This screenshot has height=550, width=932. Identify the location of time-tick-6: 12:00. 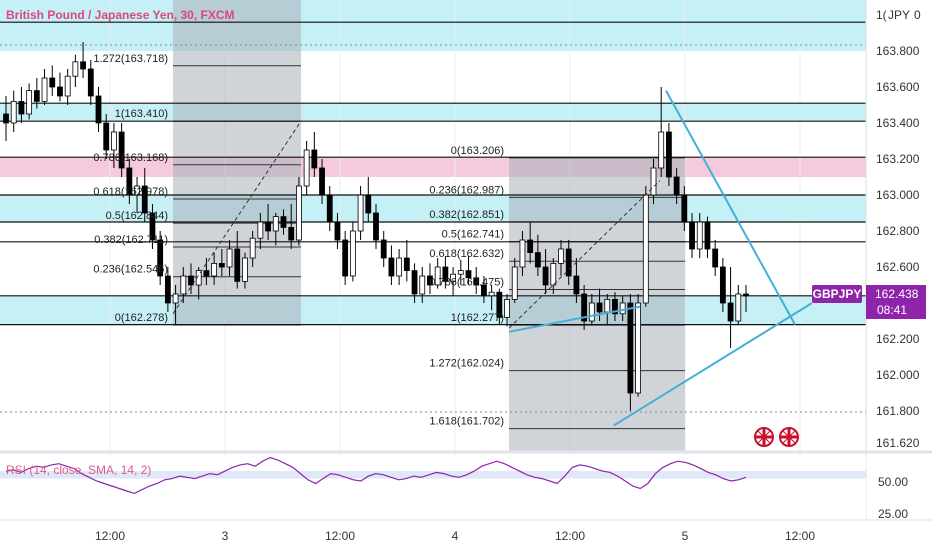
(800, 536).